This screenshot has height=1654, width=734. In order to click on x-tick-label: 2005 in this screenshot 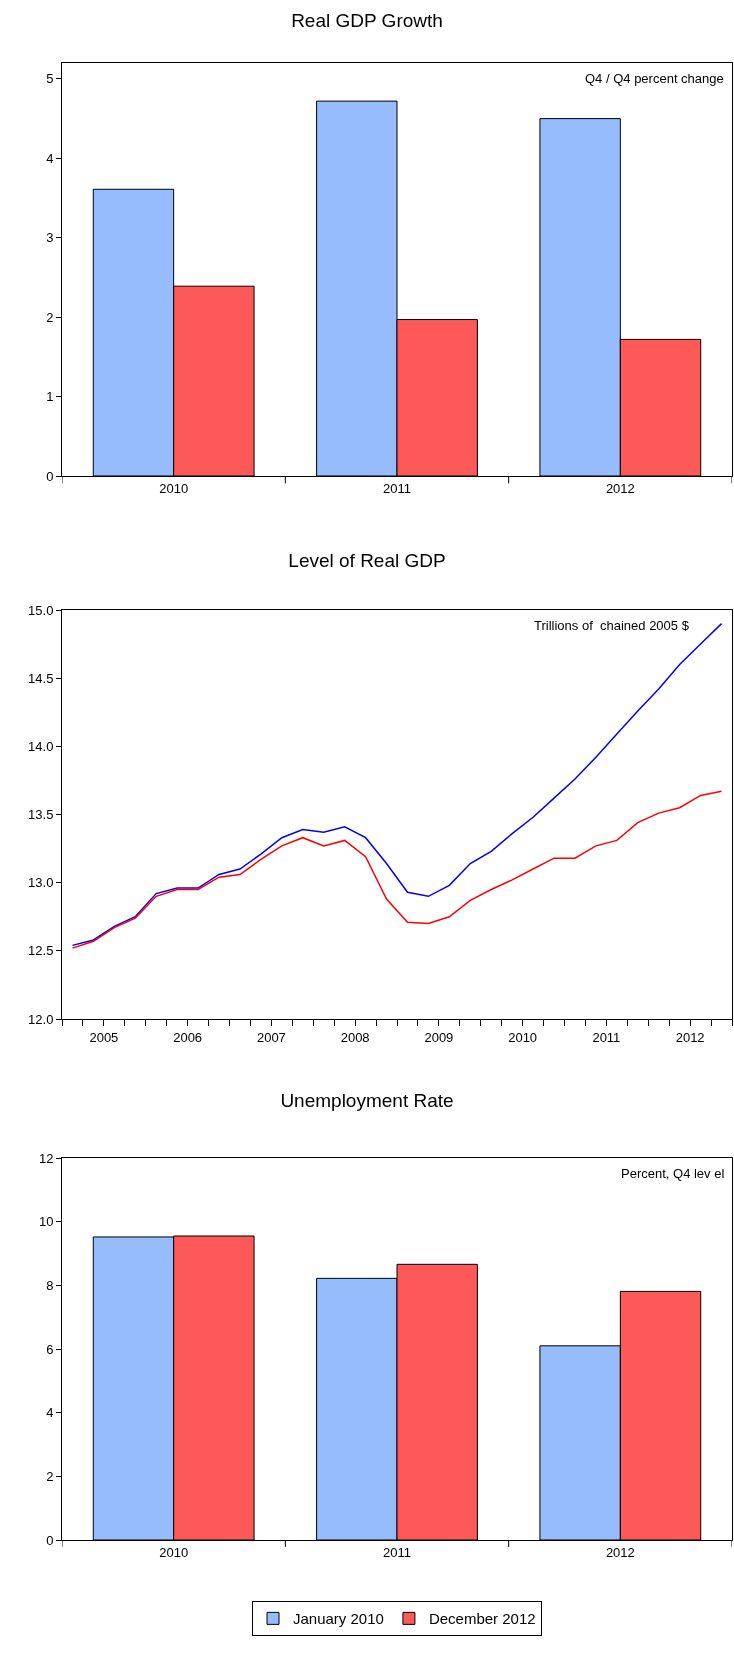, I will do `click(104, 1037)`.